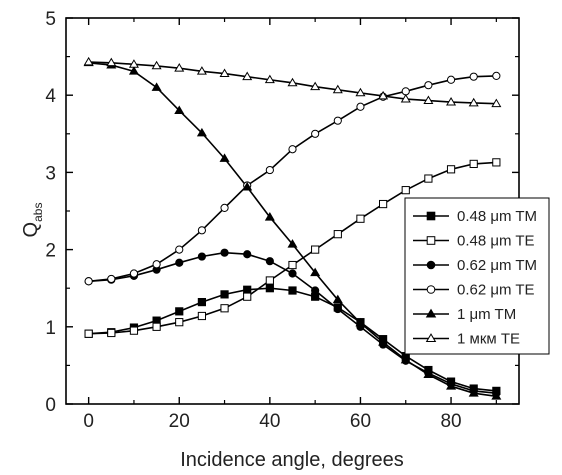 The height and width of the screenshot is (475, 562). I want to click on y-axis-title-main: Q, so click(31, 230).